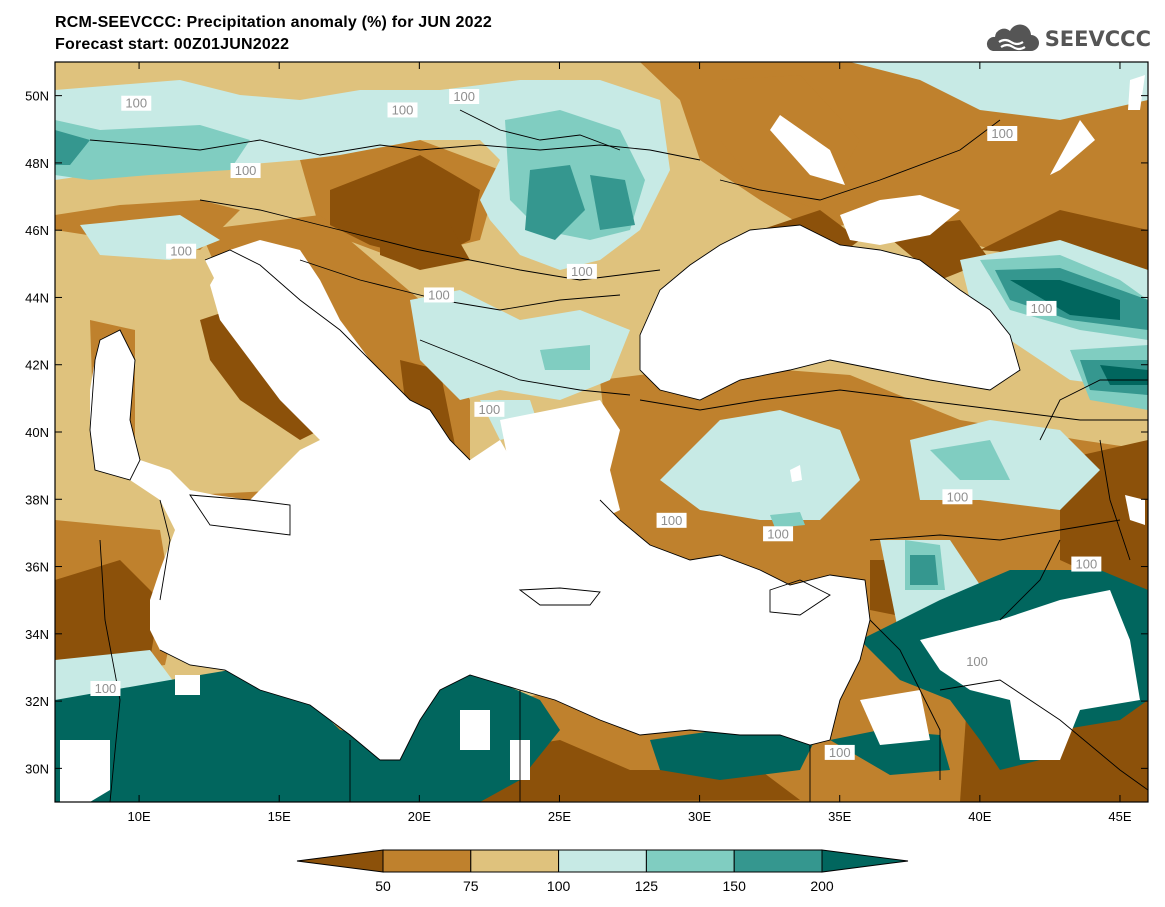 The image size is (1165, 907). What do you see at coordinates (172, 44) in the screenshot?
I see `forecast-start-label: Forecast start: 00Z01JUN2022` at bounding box center [172, 44].